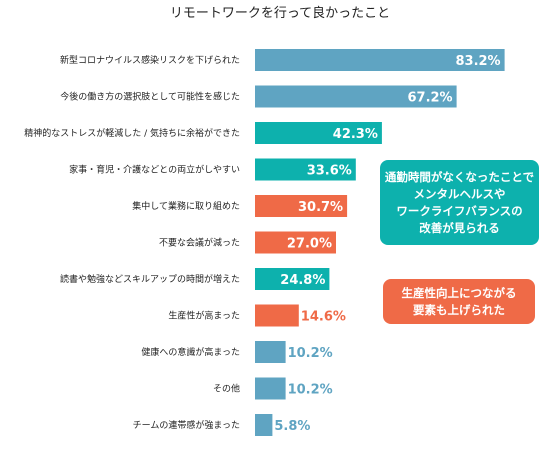 This screenshot has height=449, width=555. Describe the element at coordinates (280, 13) in the screenshot. I see `chart-title: リモートワークを行って良かったこと` at that location.